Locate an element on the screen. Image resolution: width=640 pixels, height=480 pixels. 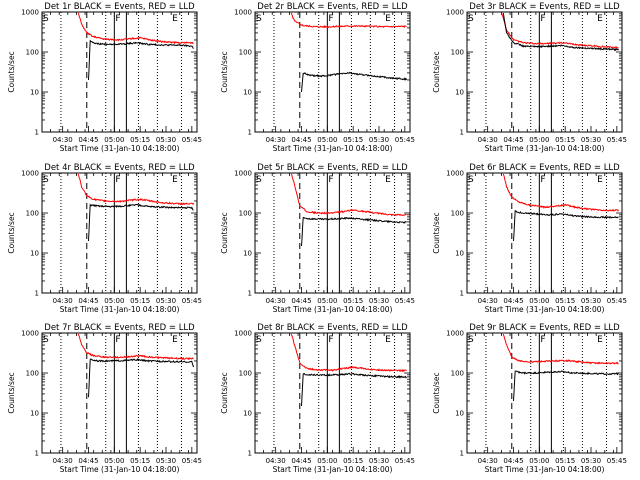
panel-title: Det 5r BLACK = Events, RED = LLD is located at coordinates (332, 168).